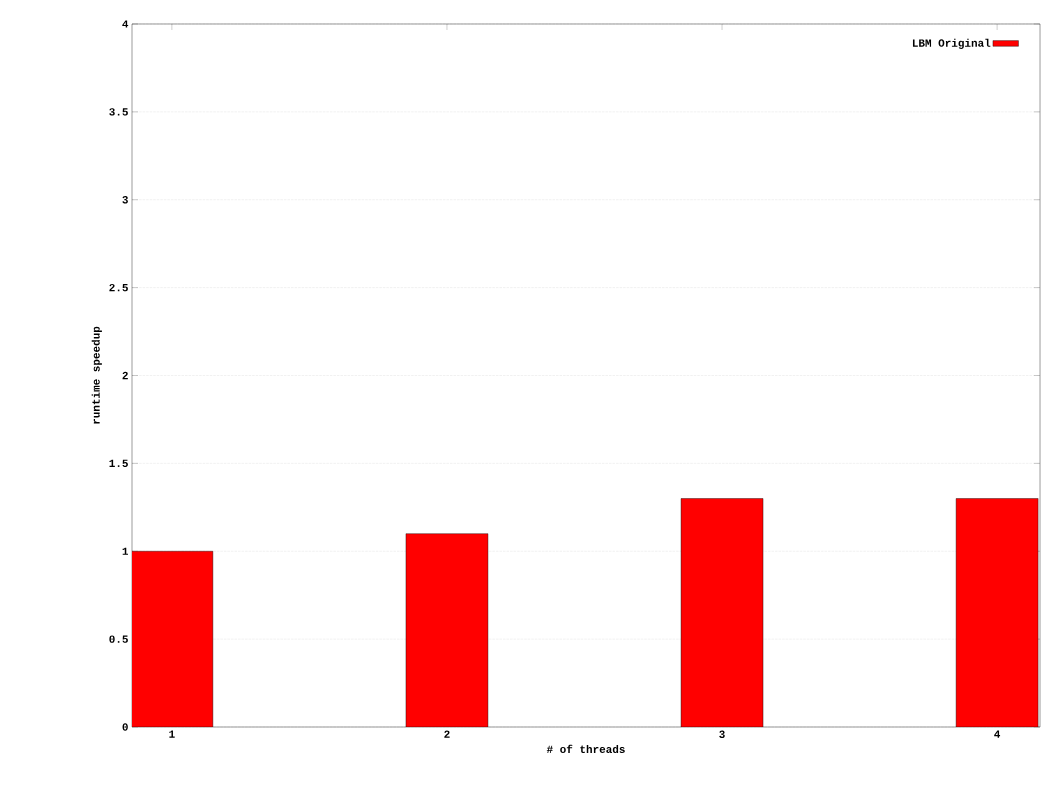  Describe the element at coordinates (125, 24) in the screenshot. I see `y-tick-label: 4` at that location.